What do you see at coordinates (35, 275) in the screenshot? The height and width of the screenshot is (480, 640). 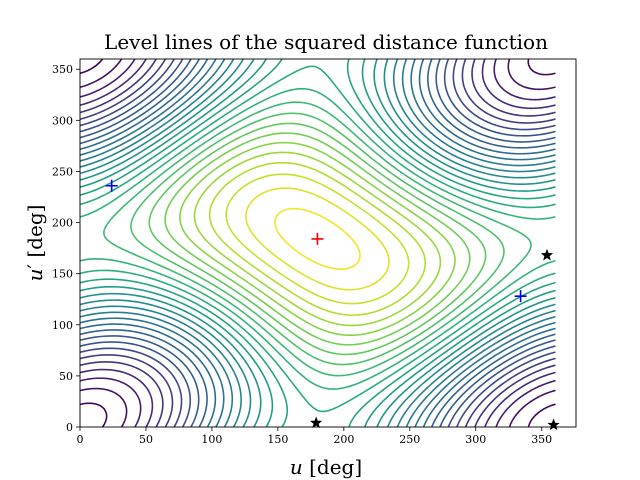 I see `y-axis-variable: u` at bounding box center [35, 275].